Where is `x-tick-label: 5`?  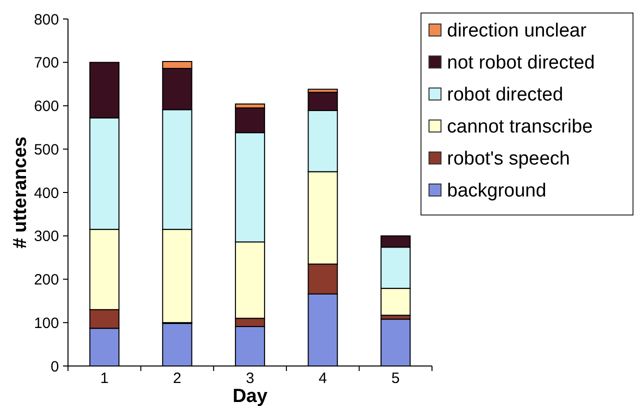
x-tick-label: 5 is located at coordinates (395, 378).